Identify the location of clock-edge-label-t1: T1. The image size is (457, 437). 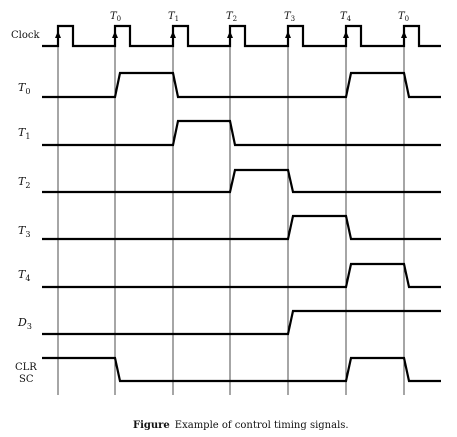
(173, 17).